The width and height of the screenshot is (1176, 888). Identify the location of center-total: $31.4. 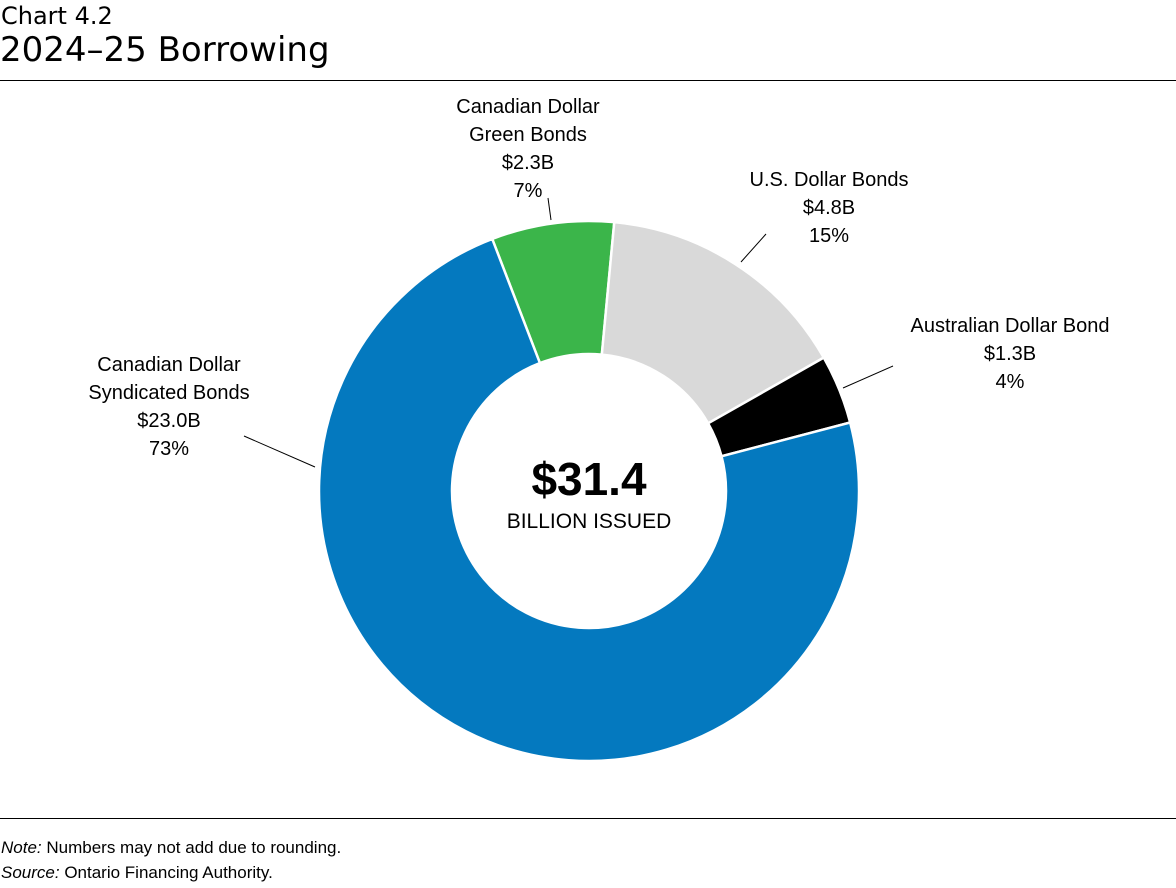
(589, 479).